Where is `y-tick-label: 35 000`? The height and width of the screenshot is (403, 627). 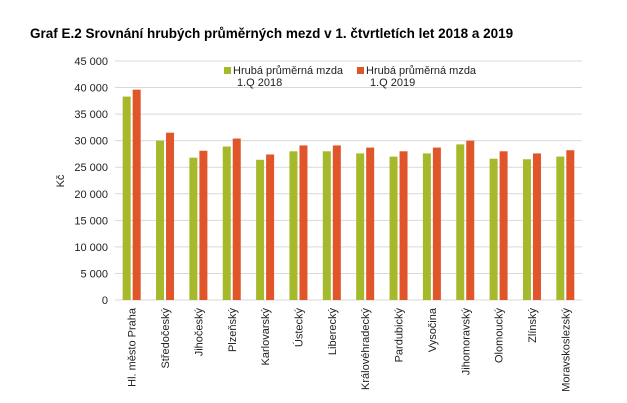 y-tick-label: 35 000 is located at coordinates (91, 115).